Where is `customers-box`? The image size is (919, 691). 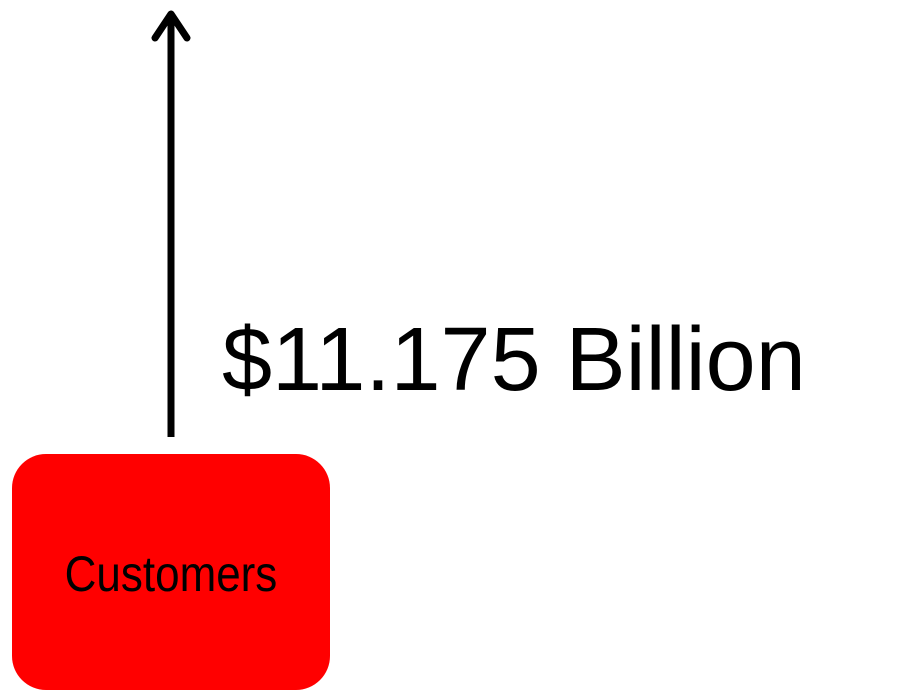
customers-box is located at coordinates (171, 572).